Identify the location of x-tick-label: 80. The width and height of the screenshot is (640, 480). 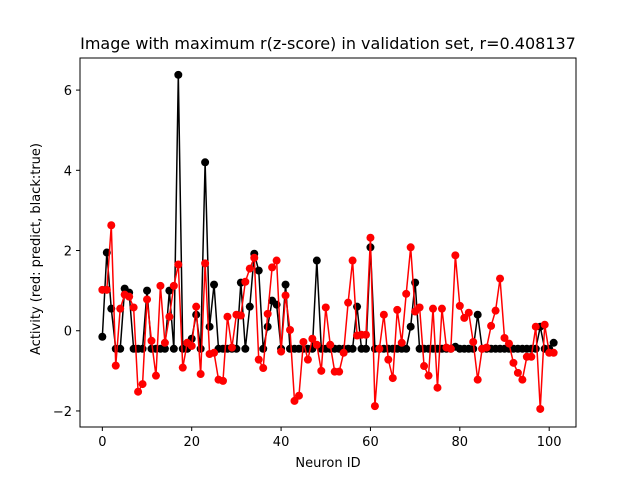
(460, 442).